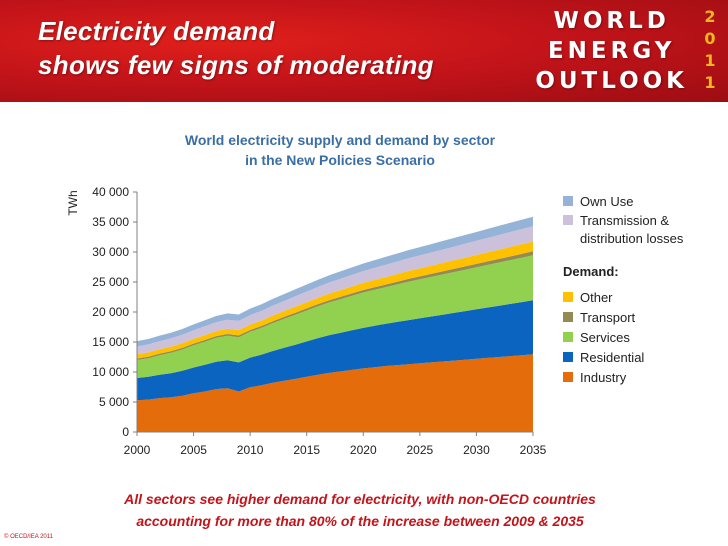  What do you see at coordinates (28, 537) in the screenshot?
I see `copyright: © OECD/IEA 2011` at bounding box center [28, 537].